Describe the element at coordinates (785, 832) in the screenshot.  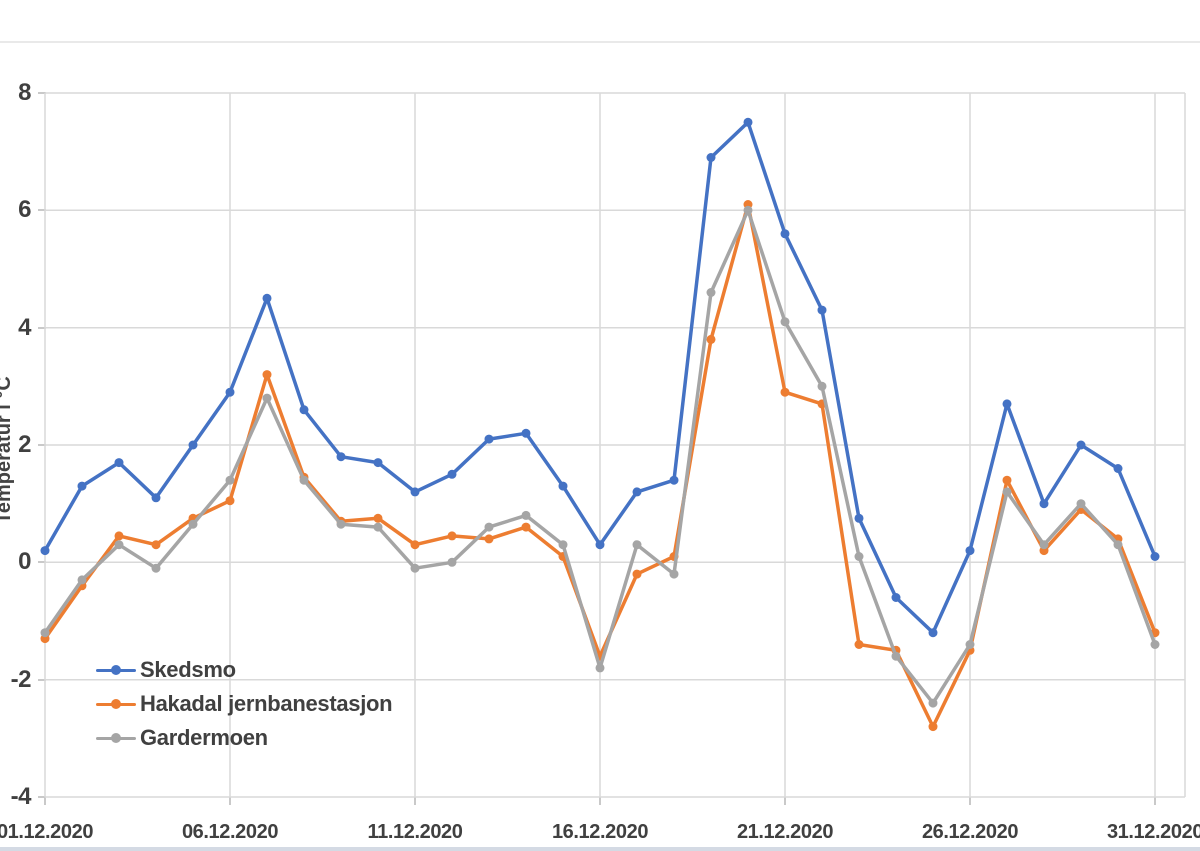
I see `x-tick-label: 21.12.2020` at that location.